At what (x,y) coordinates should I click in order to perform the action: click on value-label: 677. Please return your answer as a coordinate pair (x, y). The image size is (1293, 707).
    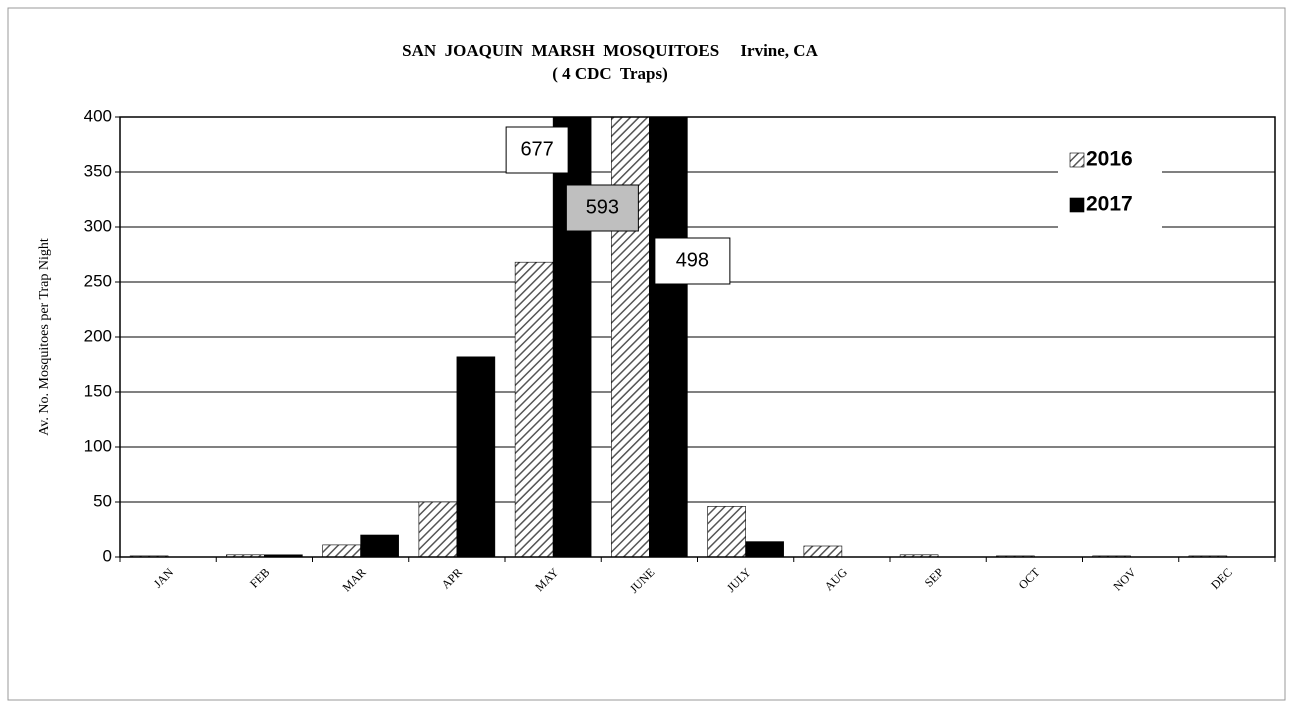
    Looking at the image, I should click on (536, 149).